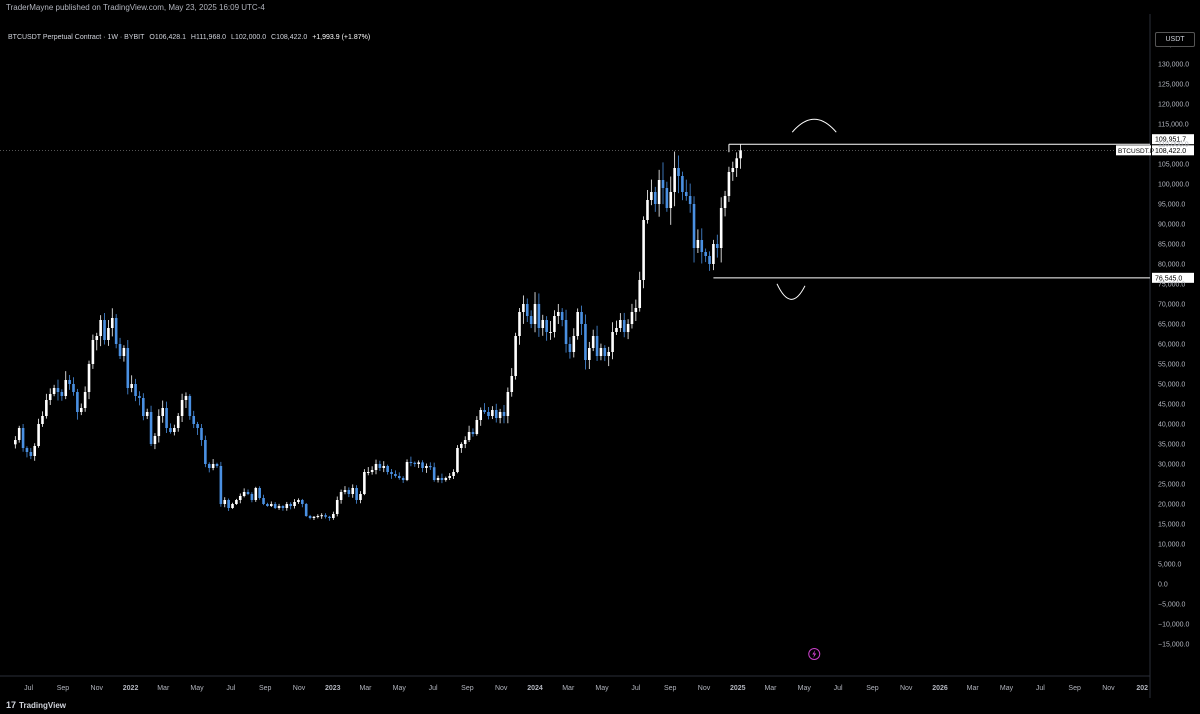 Image resolution: width=1200 pixels, height=714 pixels. What do you see at coordinates (1171, 345) in the screenshot?
I see `y-tick-label: 60,000.0` at bounding box center [1171, 345].